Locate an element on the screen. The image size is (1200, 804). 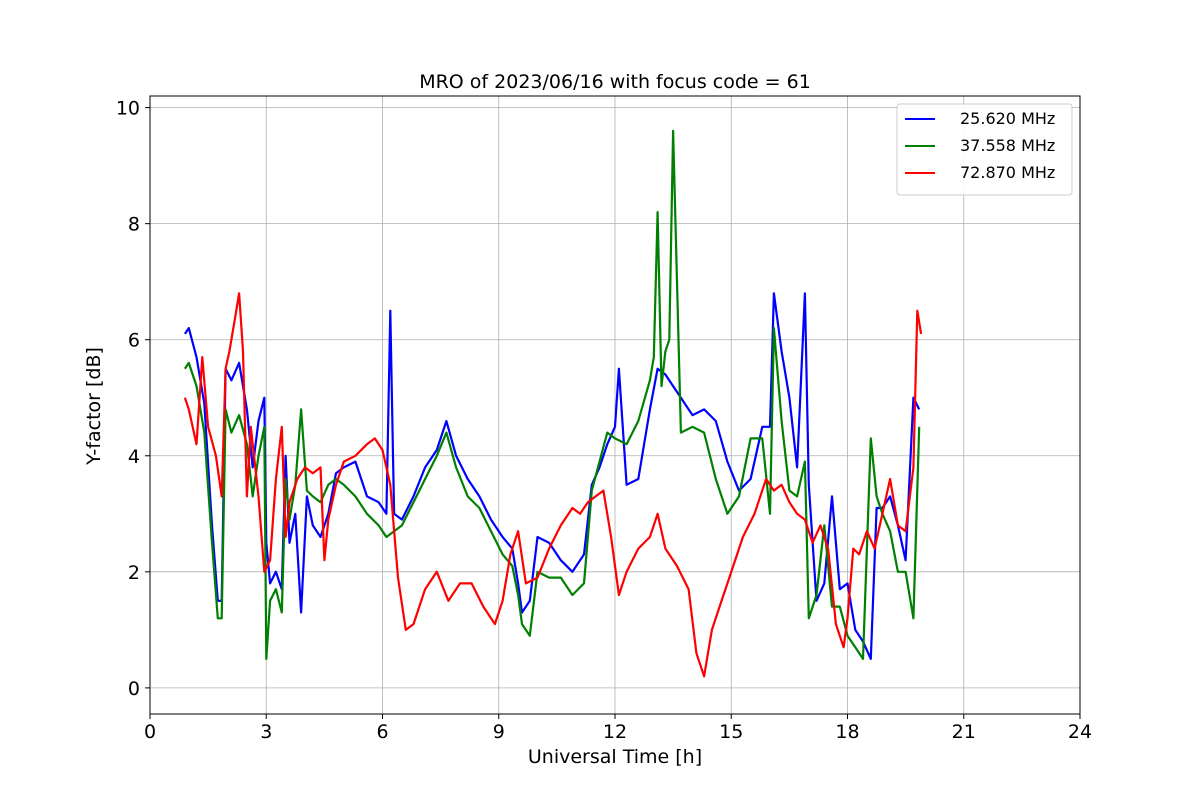
x-tick-label: 18 is located at coordinates (847, 732).